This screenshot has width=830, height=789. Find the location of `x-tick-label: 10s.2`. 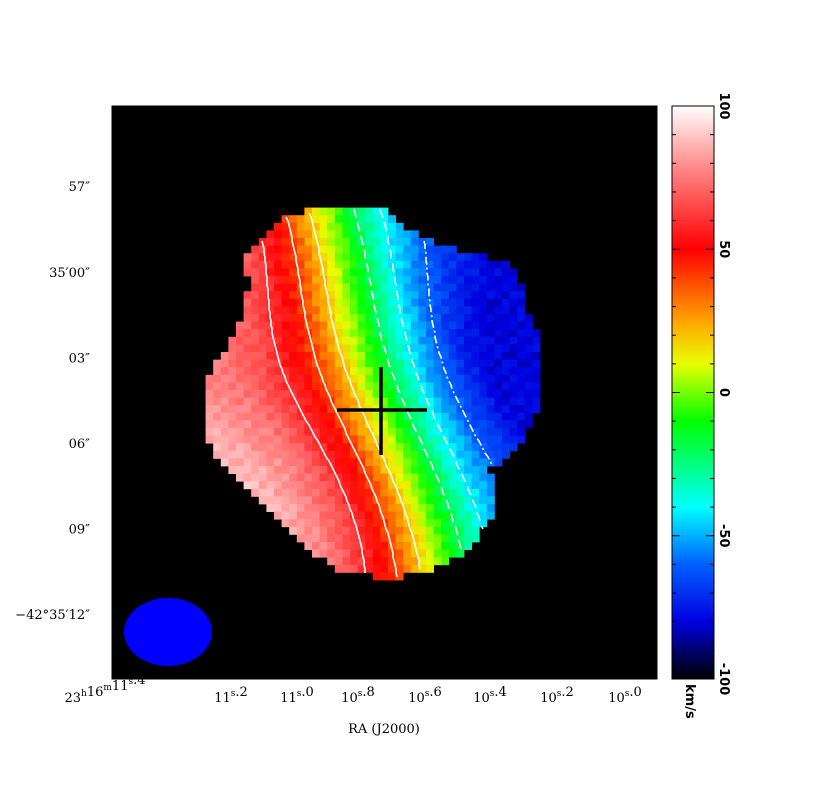

x-tick-label: 10s.2 is located at coordinates (557, 695).